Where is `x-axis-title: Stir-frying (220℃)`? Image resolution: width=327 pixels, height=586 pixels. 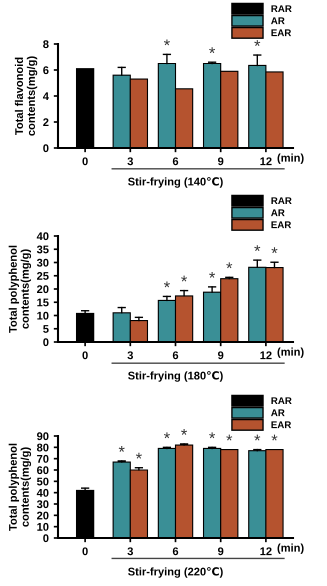
x-axis-title: Stir-frying (220℃) is located at coordinates (175, 572).